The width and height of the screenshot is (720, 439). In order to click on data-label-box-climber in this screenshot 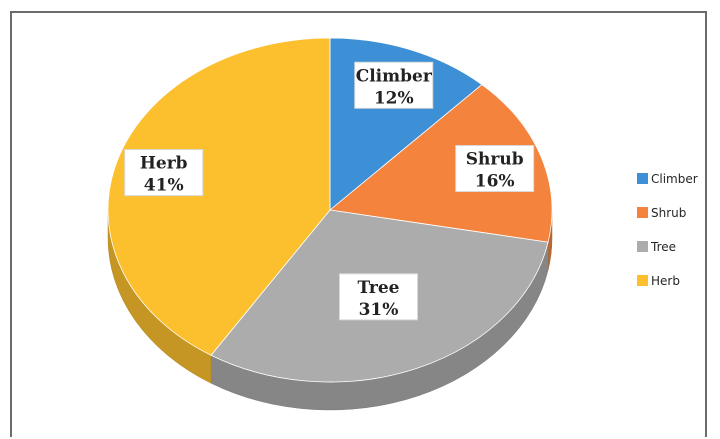, I will do `click(394, 85)`.